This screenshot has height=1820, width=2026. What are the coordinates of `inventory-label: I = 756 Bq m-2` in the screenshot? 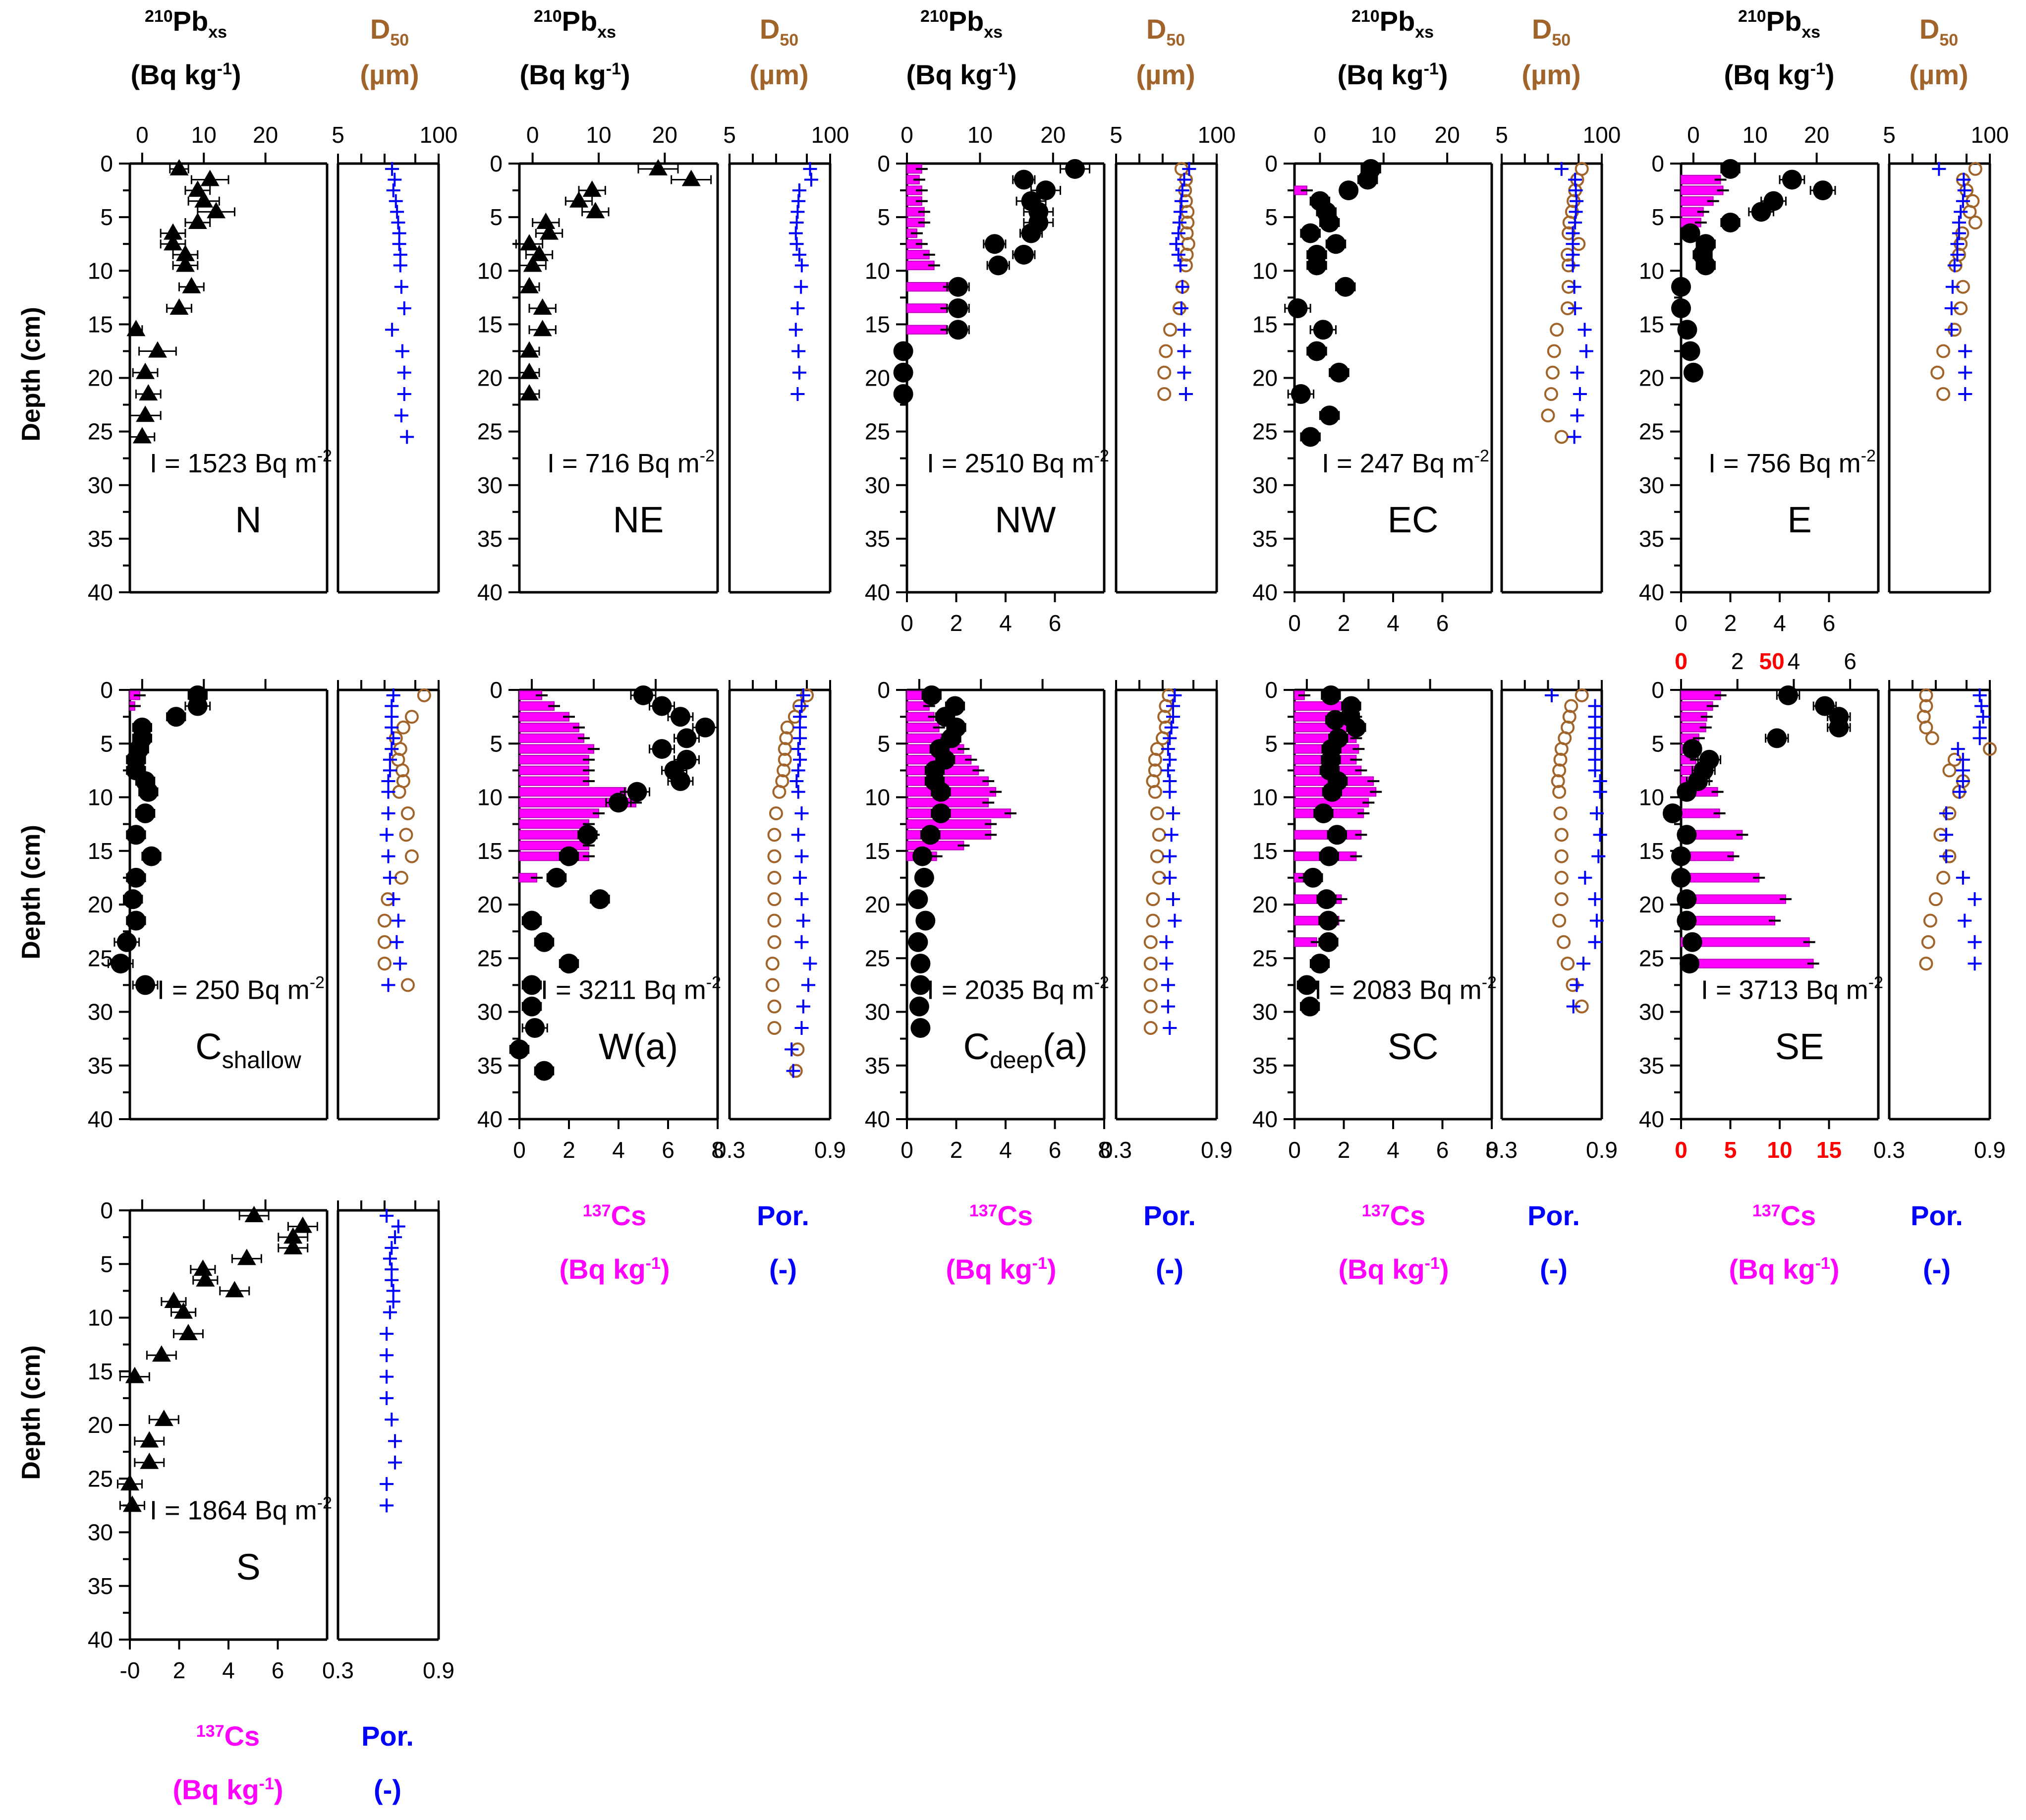 It's located at (1792, 462).